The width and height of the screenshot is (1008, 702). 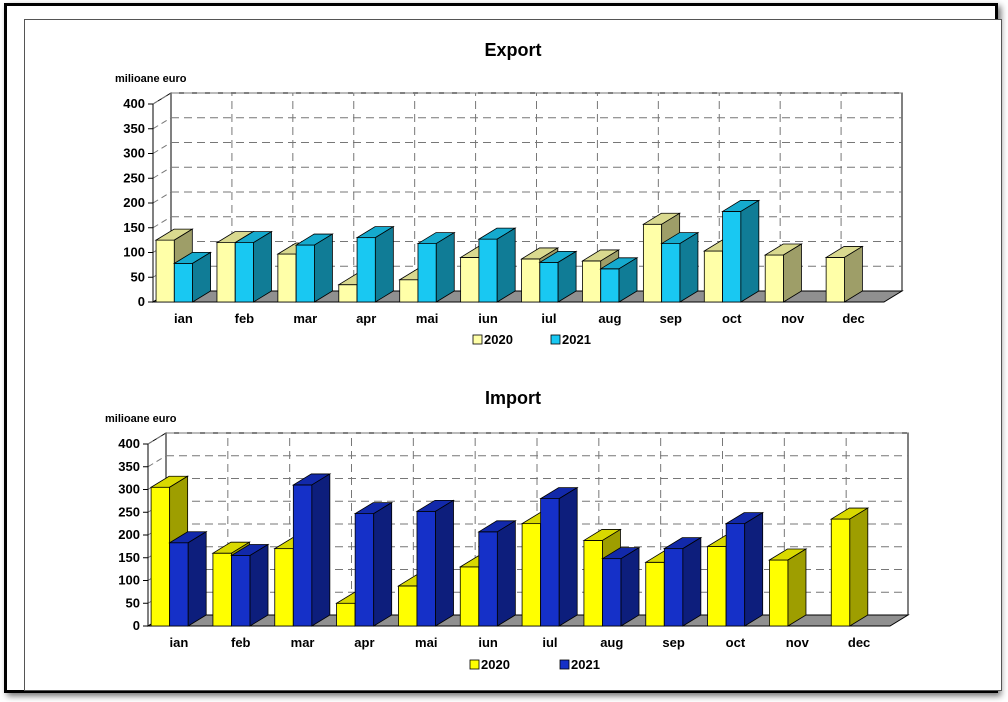 What do you see at coordinates (498, 339) in the screenshot?
I see `legend-label-2020: 2020` at bounding box center [498, 339].